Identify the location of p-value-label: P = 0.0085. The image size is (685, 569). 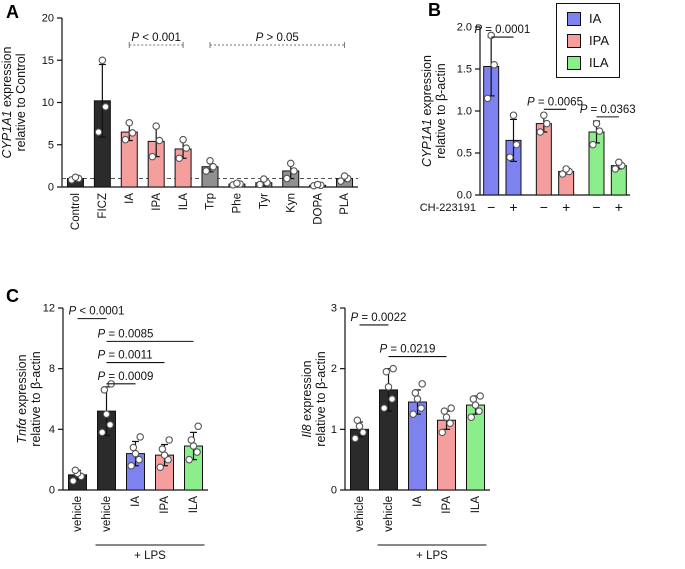
(126, 334).